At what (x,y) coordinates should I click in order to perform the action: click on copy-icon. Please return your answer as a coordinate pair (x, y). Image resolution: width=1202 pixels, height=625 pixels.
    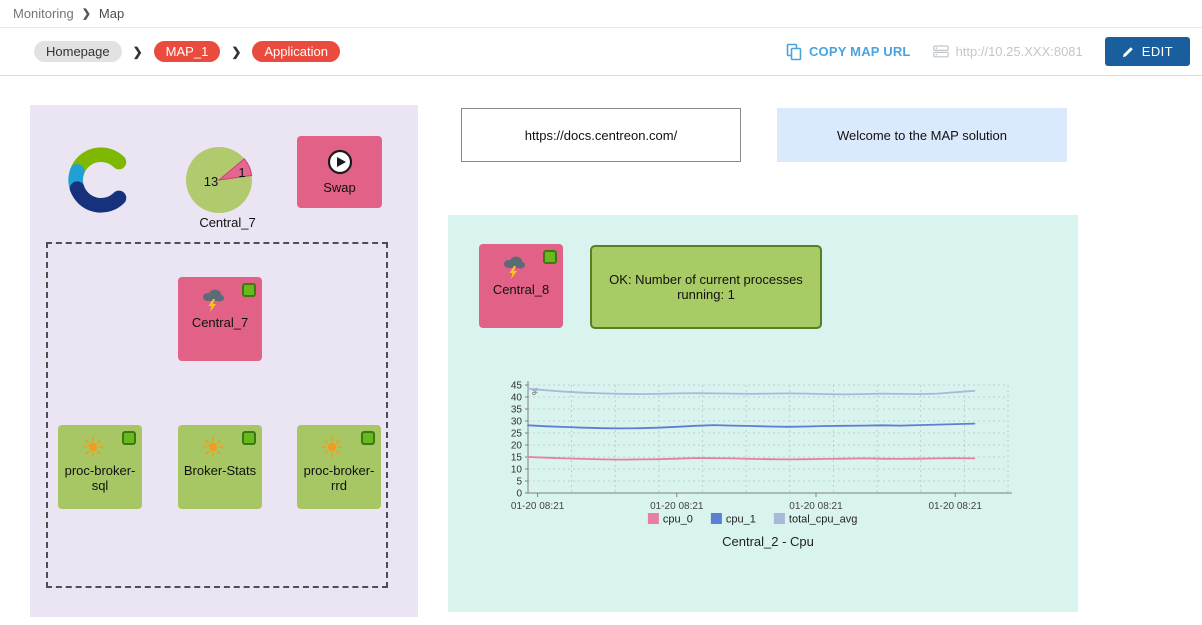
    Looking at the image, I should click on (794, 51).